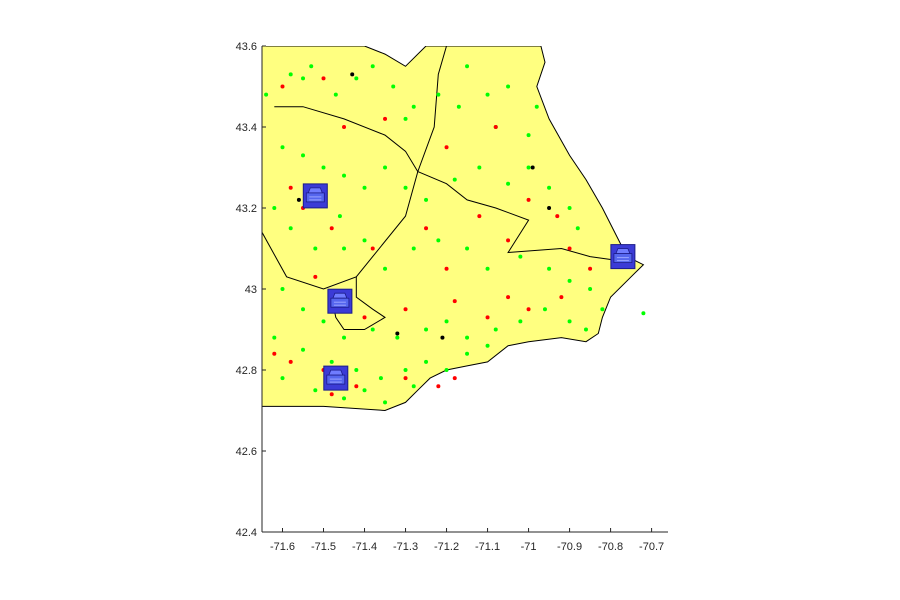 This screenshot has width=900, height=600. What do you see at coordinates (569, 547) in the screenshot?
I see `x-tick-label: -70.9` at bounding box center [569, 547].